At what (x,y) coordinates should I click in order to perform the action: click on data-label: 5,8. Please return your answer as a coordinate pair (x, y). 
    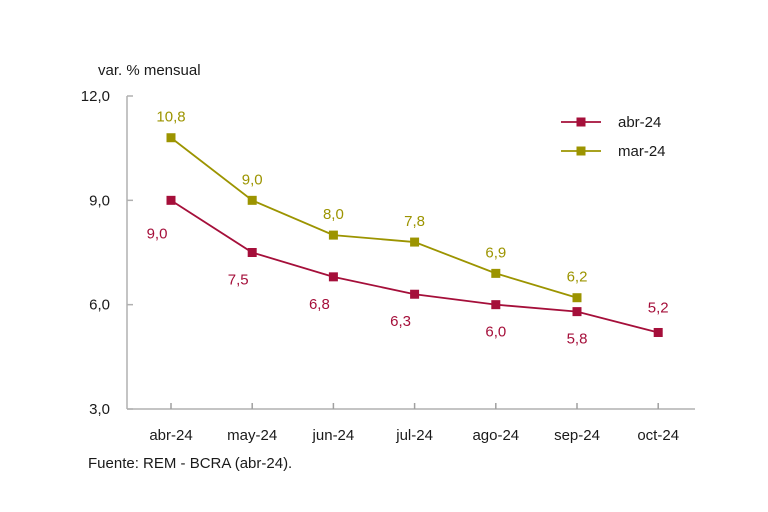
    Looking at the image, I should click on (577, 339).